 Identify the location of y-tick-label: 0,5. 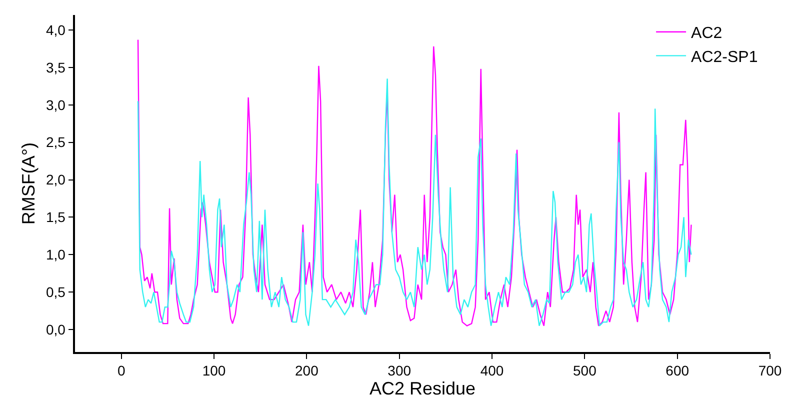
(56, 292).